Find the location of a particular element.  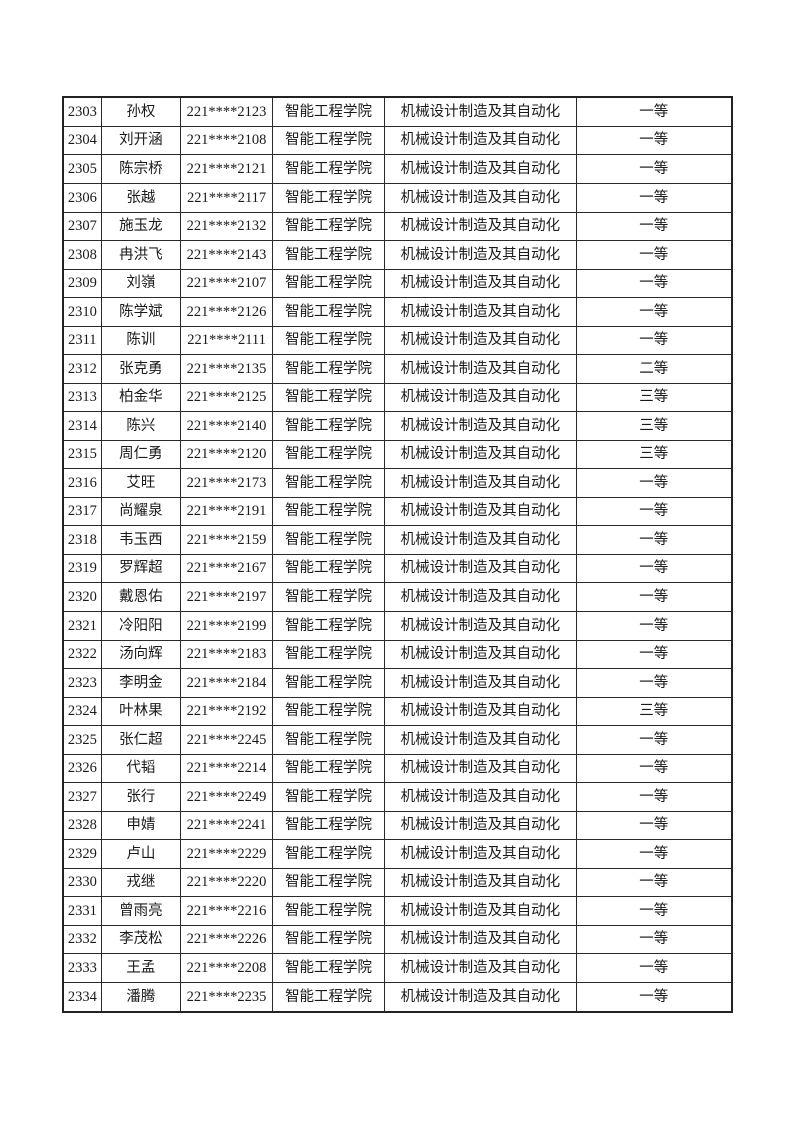

cell-student-id: 221****2245 is located at coordinates (226, 740).